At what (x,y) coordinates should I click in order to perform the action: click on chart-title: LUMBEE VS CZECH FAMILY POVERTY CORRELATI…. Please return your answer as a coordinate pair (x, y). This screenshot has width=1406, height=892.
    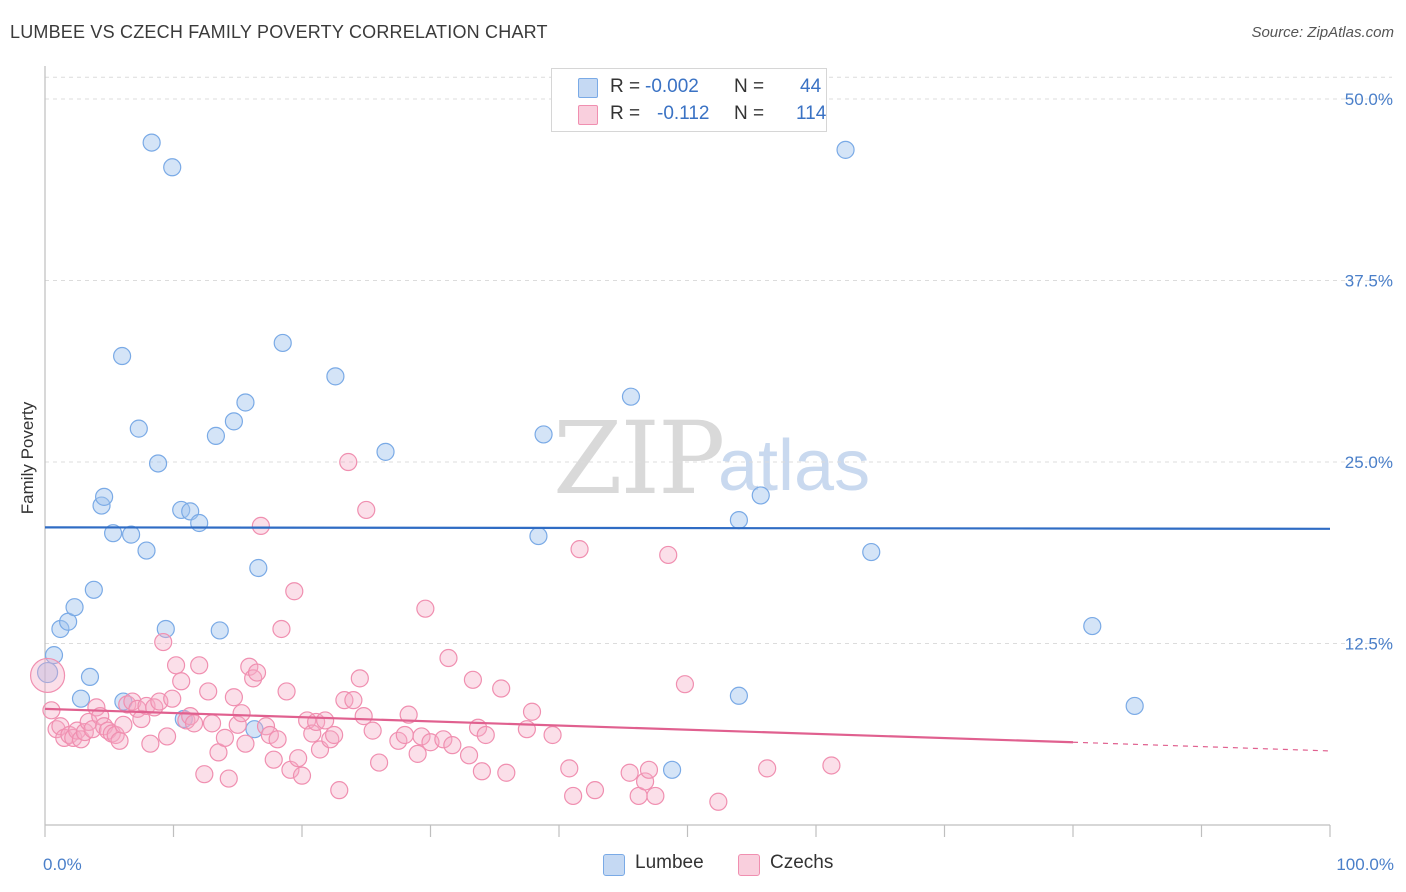
    Looking at the image, I should click on (279, 32).